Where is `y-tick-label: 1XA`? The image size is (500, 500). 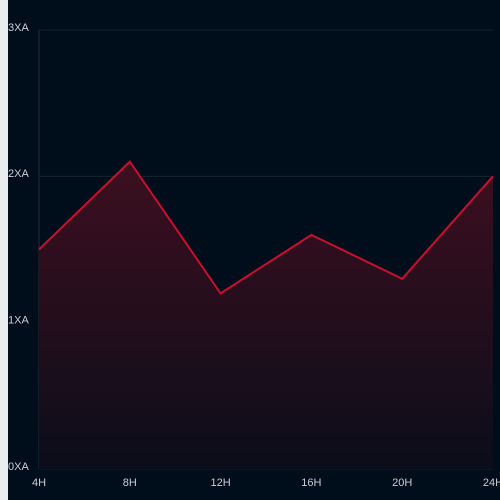 y-tick-label: 1XA is located at coordinates (18, 321).